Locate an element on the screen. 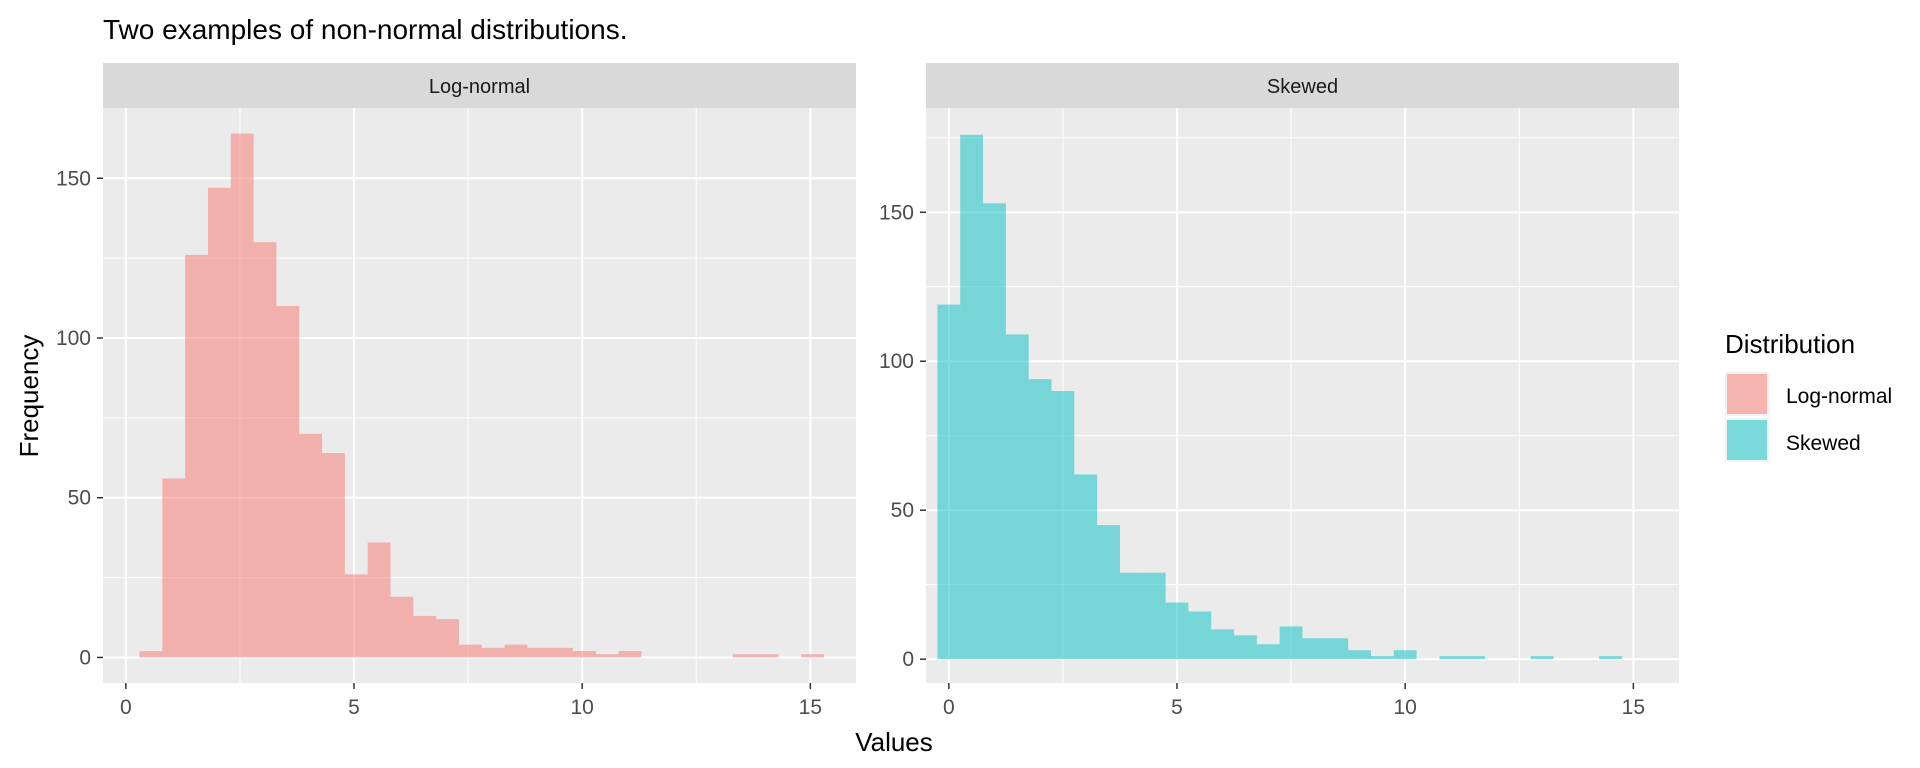 The image size is (1920, 768). legend: Distribution Log-normal Skewed is located at coordinates (1808, 395).